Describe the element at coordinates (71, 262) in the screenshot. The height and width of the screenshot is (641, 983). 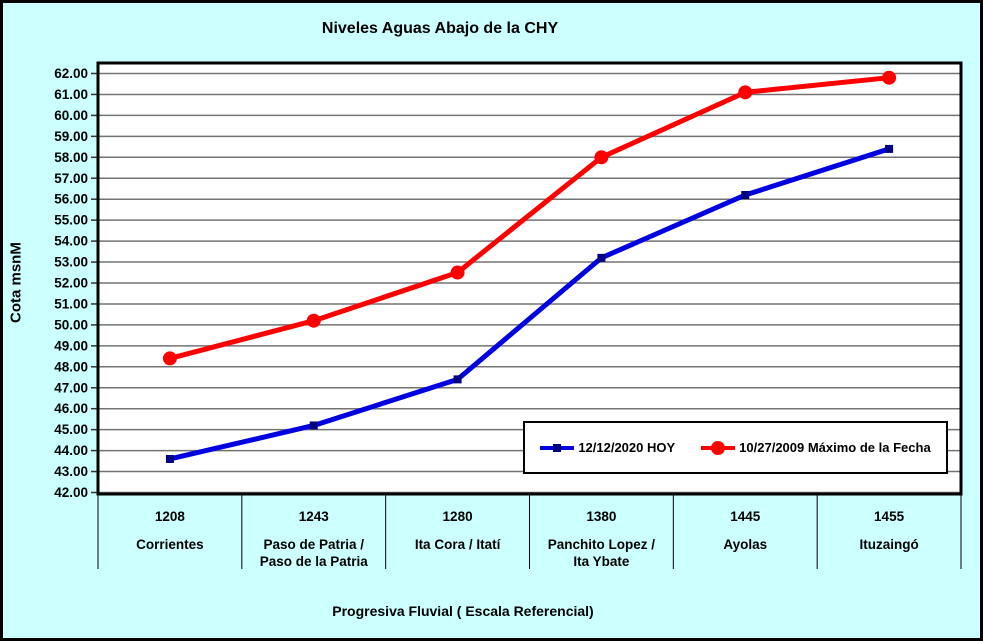
I see `y-tick-label: 53.00` at that location.